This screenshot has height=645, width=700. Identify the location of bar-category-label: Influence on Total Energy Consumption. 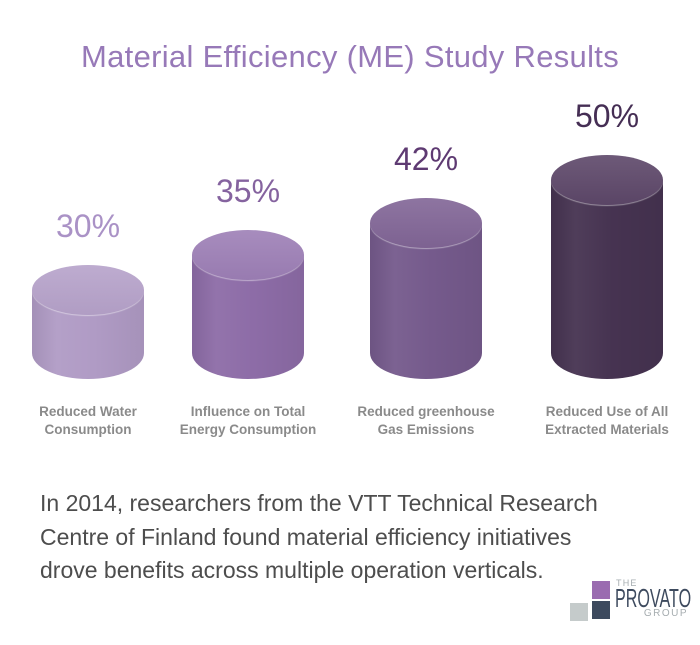
(248, 420).